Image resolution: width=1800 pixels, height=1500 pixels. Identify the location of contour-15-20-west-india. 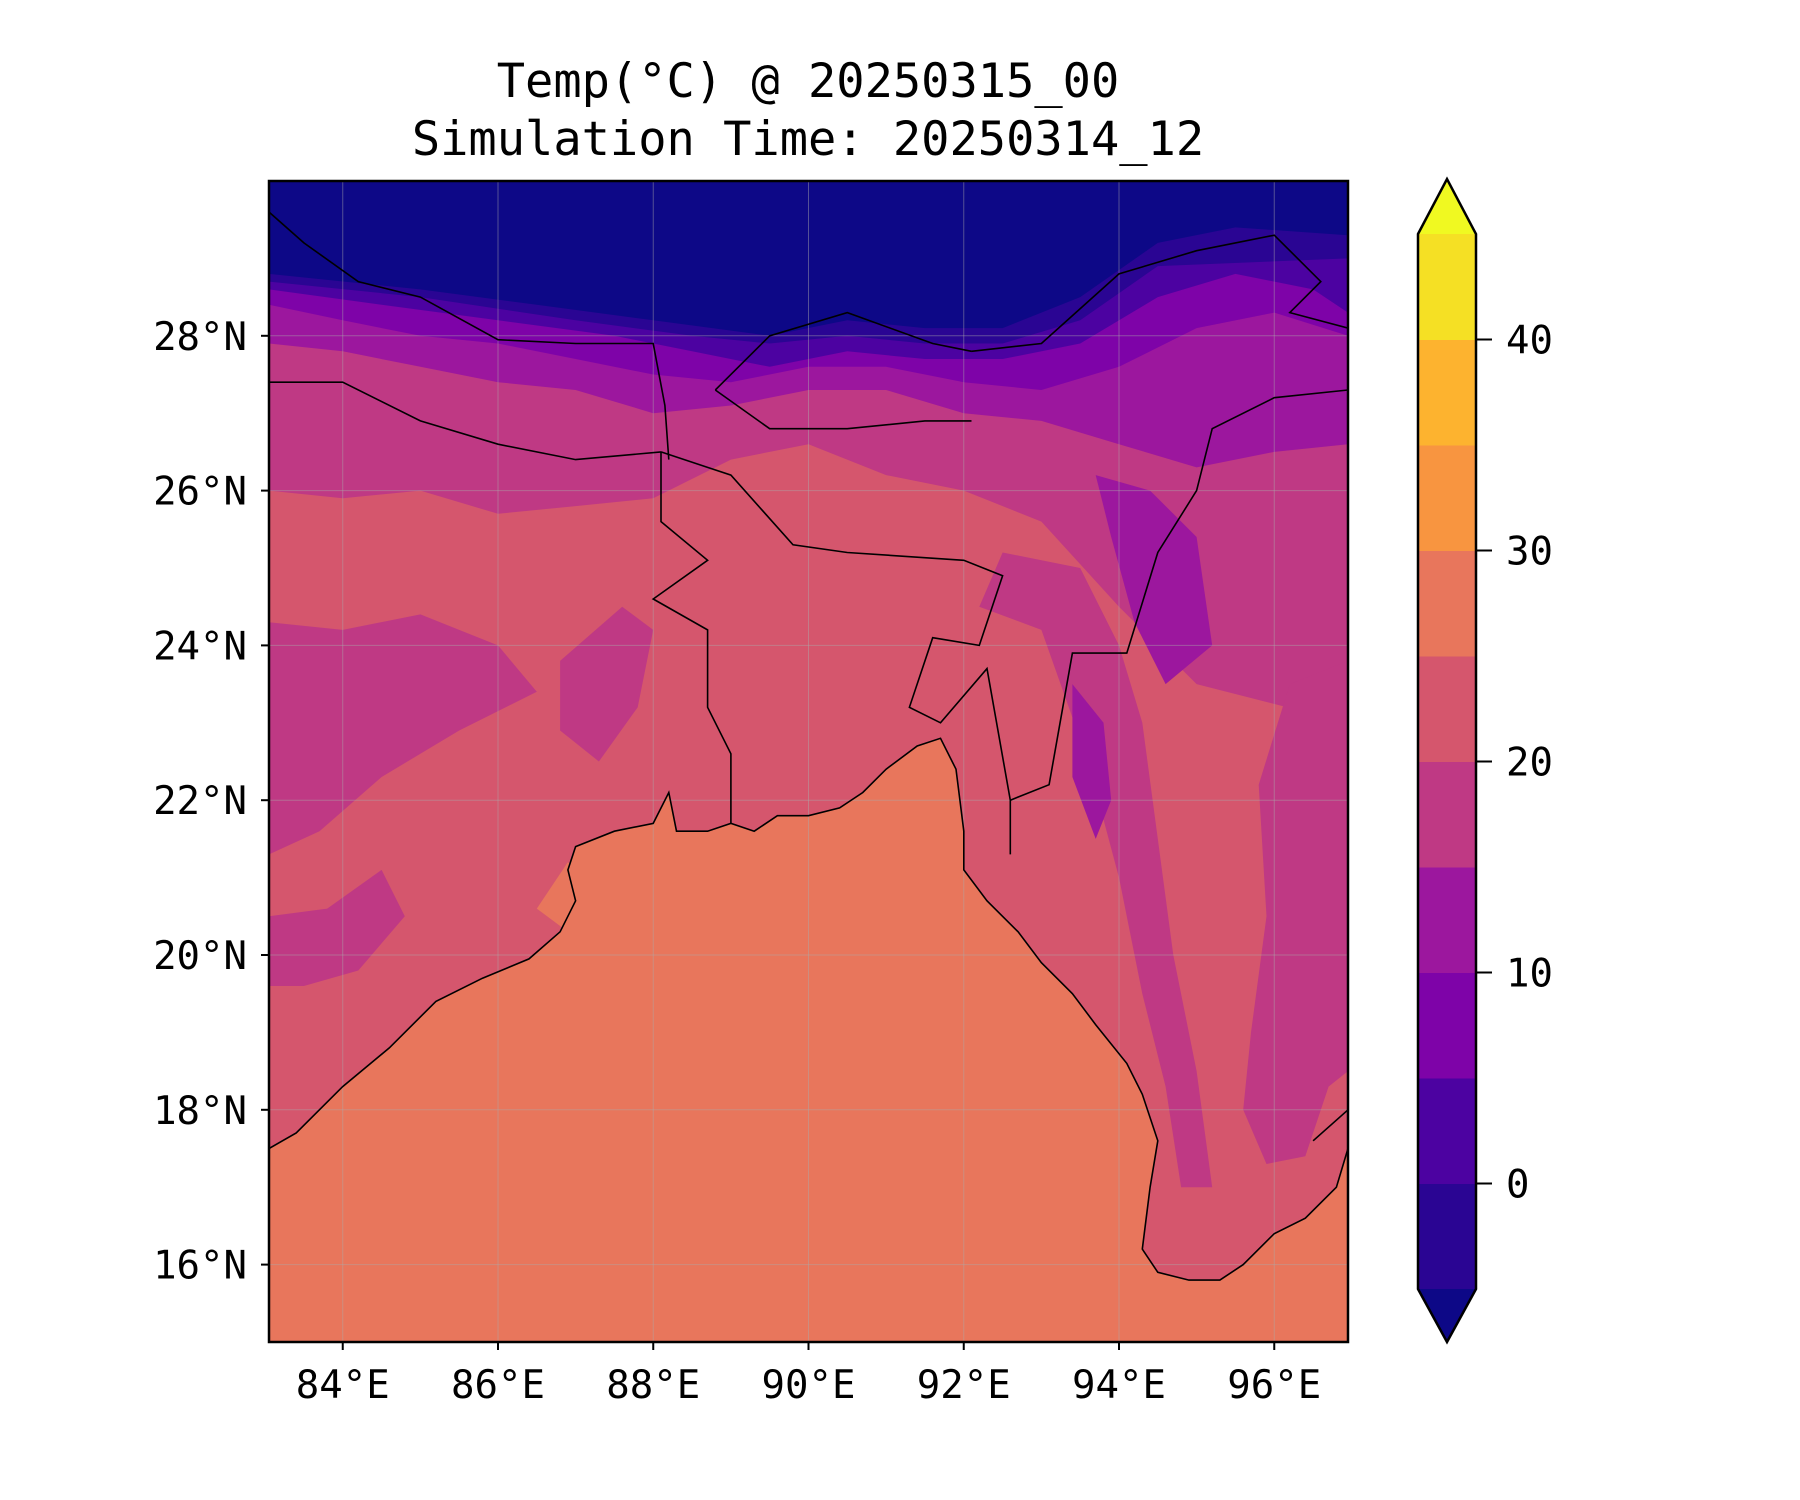
(403, 734).